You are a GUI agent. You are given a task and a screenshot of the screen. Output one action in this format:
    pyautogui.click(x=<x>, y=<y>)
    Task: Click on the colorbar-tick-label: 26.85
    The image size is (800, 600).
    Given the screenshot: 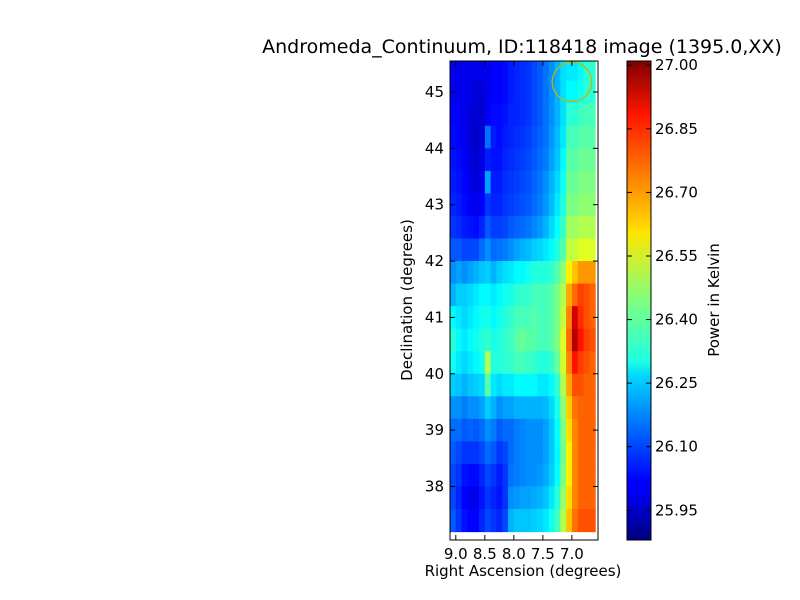 What is the action you would take?
    pyautogui.click(x=676, y=129)
    